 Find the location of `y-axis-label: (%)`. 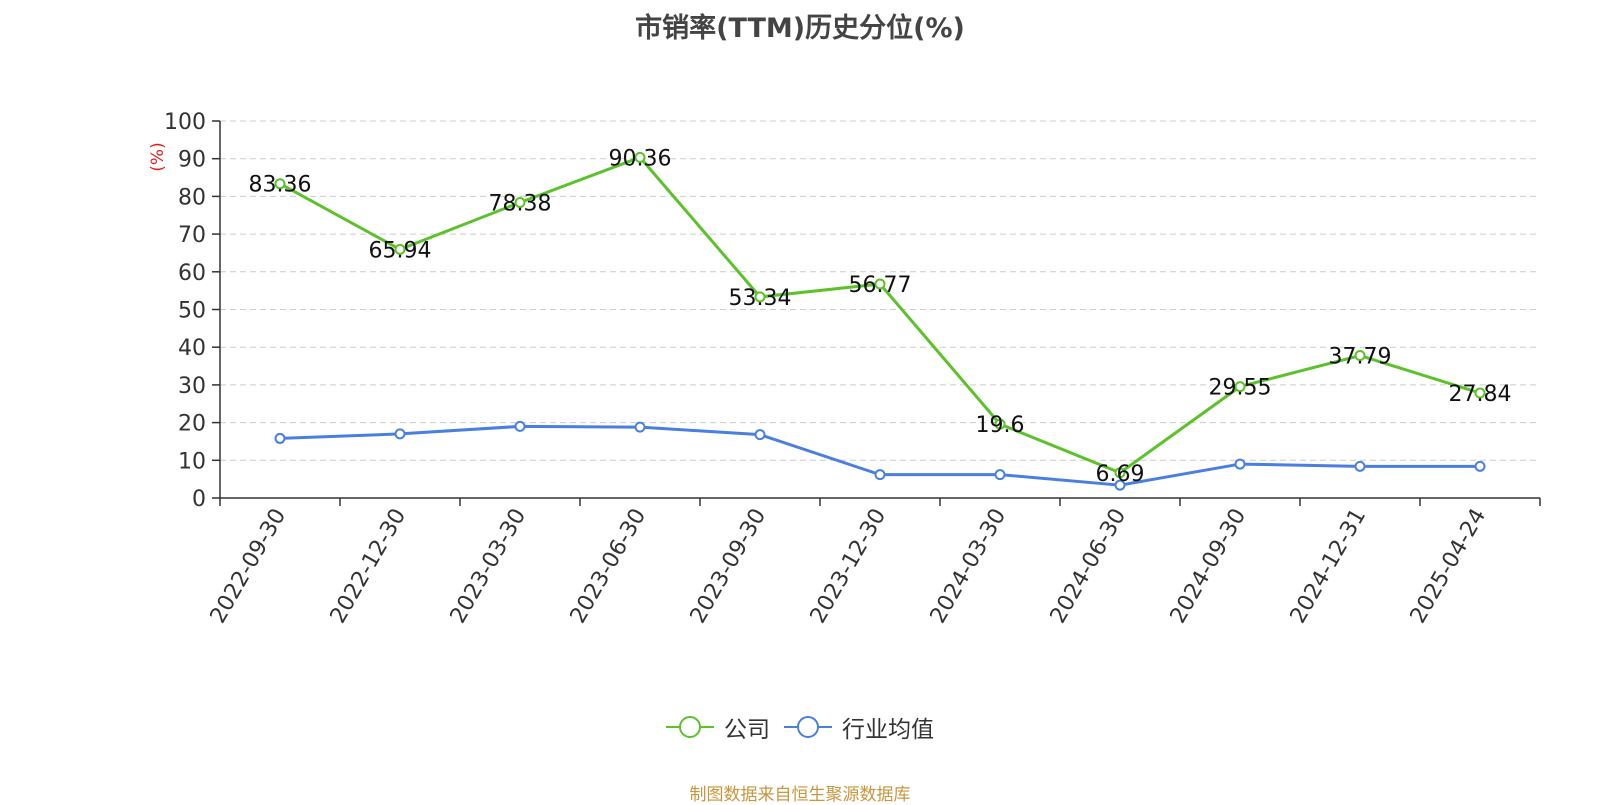

y-axis-label: (%) is located at coordinates (158, 156).